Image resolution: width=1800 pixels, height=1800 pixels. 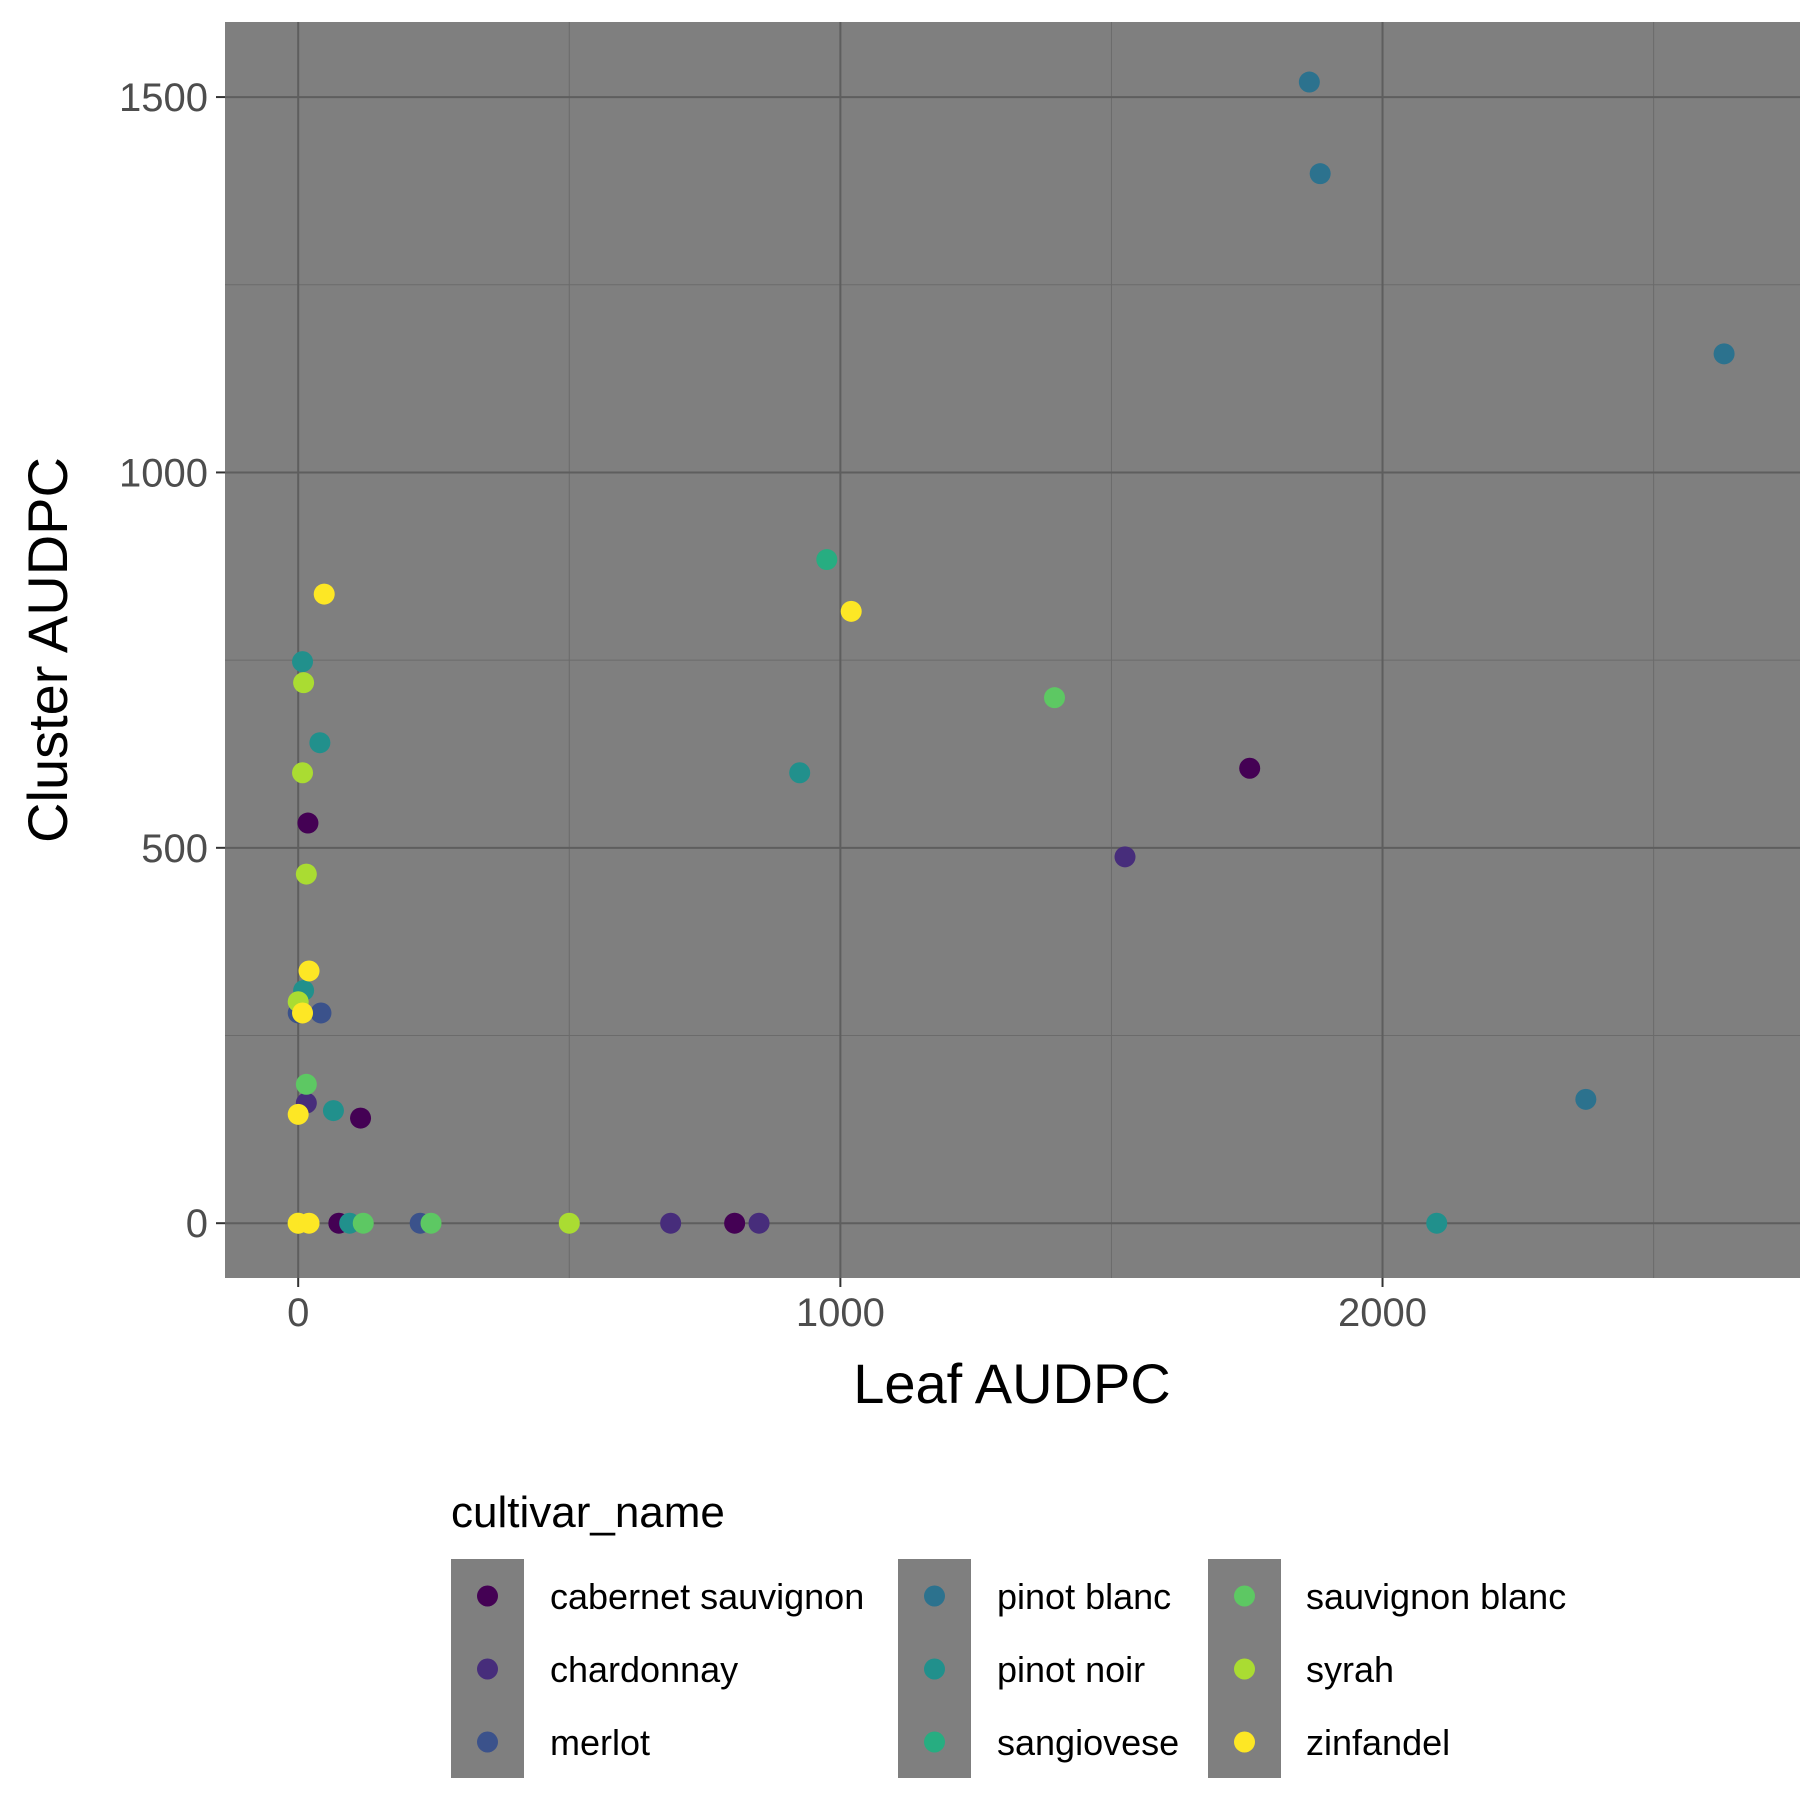 I want to click on x-tick-label: 1000, so click(x=840, y=1313).